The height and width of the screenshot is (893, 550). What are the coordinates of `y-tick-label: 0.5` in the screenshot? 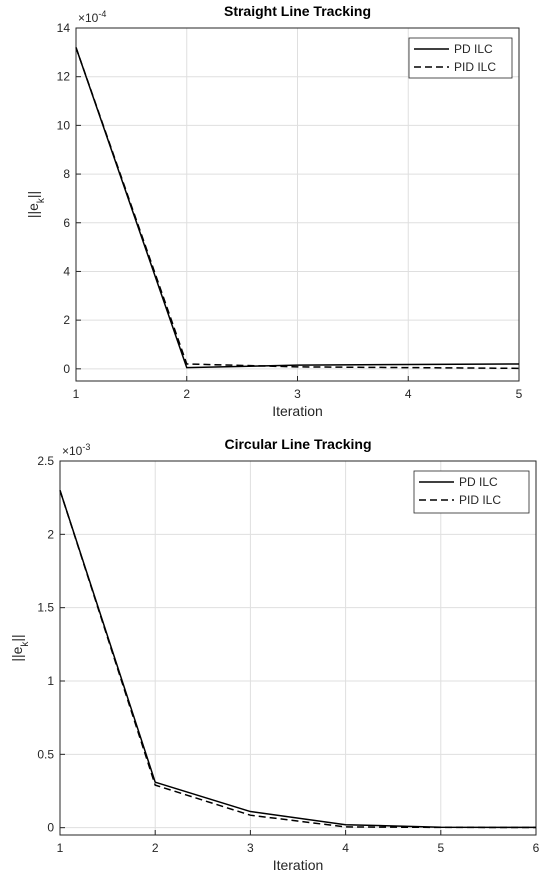 It's located at (45, 754).